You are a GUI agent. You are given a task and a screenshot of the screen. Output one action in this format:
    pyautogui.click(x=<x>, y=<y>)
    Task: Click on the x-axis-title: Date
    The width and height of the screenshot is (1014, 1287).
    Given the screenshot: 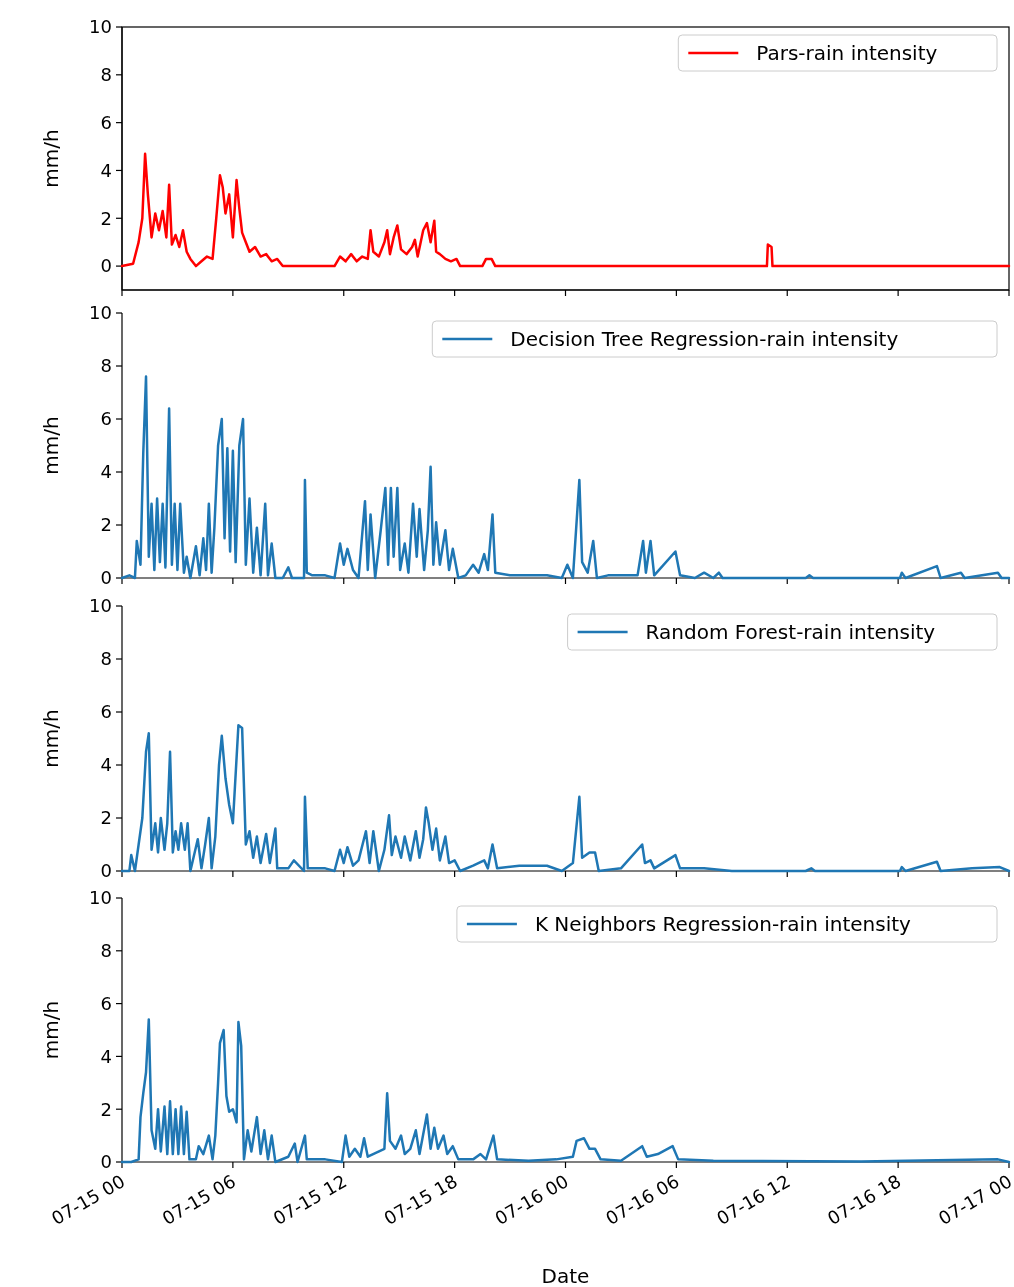 What is the action you would take?
    pyautogui.click(x=565, y=1275)
    